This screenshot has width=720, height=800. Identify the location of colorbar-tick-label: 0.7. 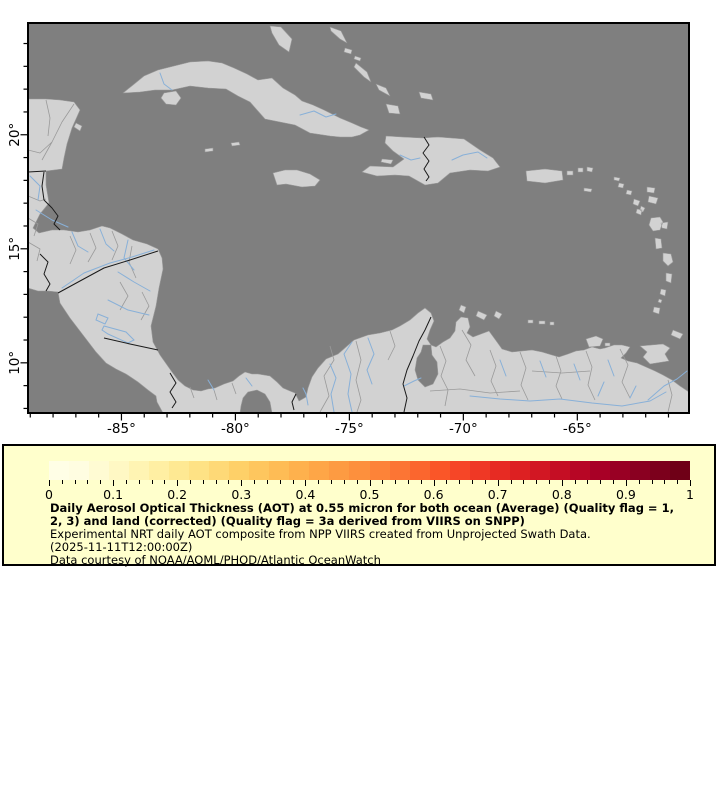
(497, 494).